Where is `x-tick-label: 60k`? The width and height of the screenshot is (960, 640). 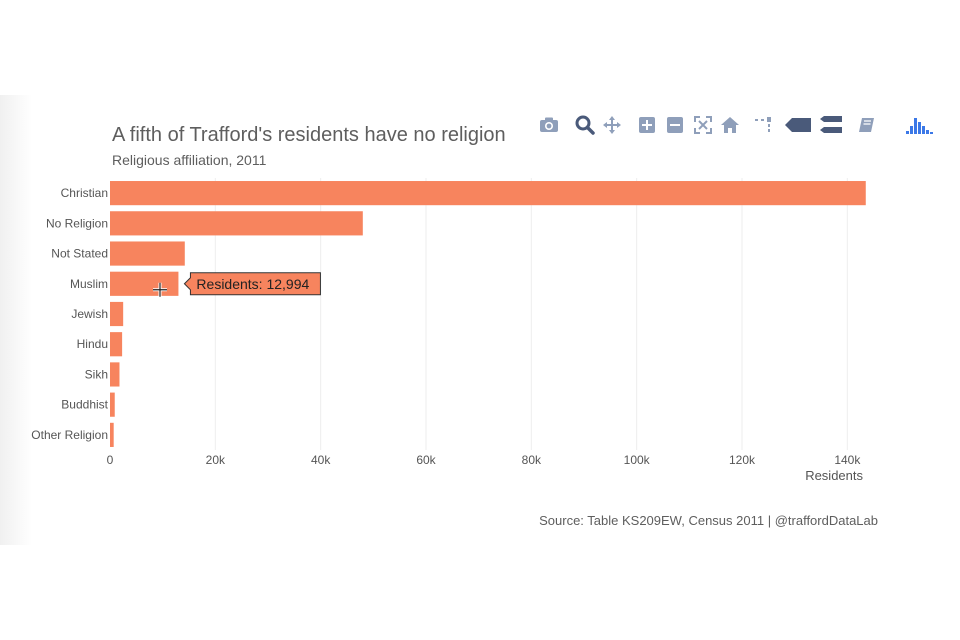
x-tick-label: 60k is located at coordinates (426, 460).